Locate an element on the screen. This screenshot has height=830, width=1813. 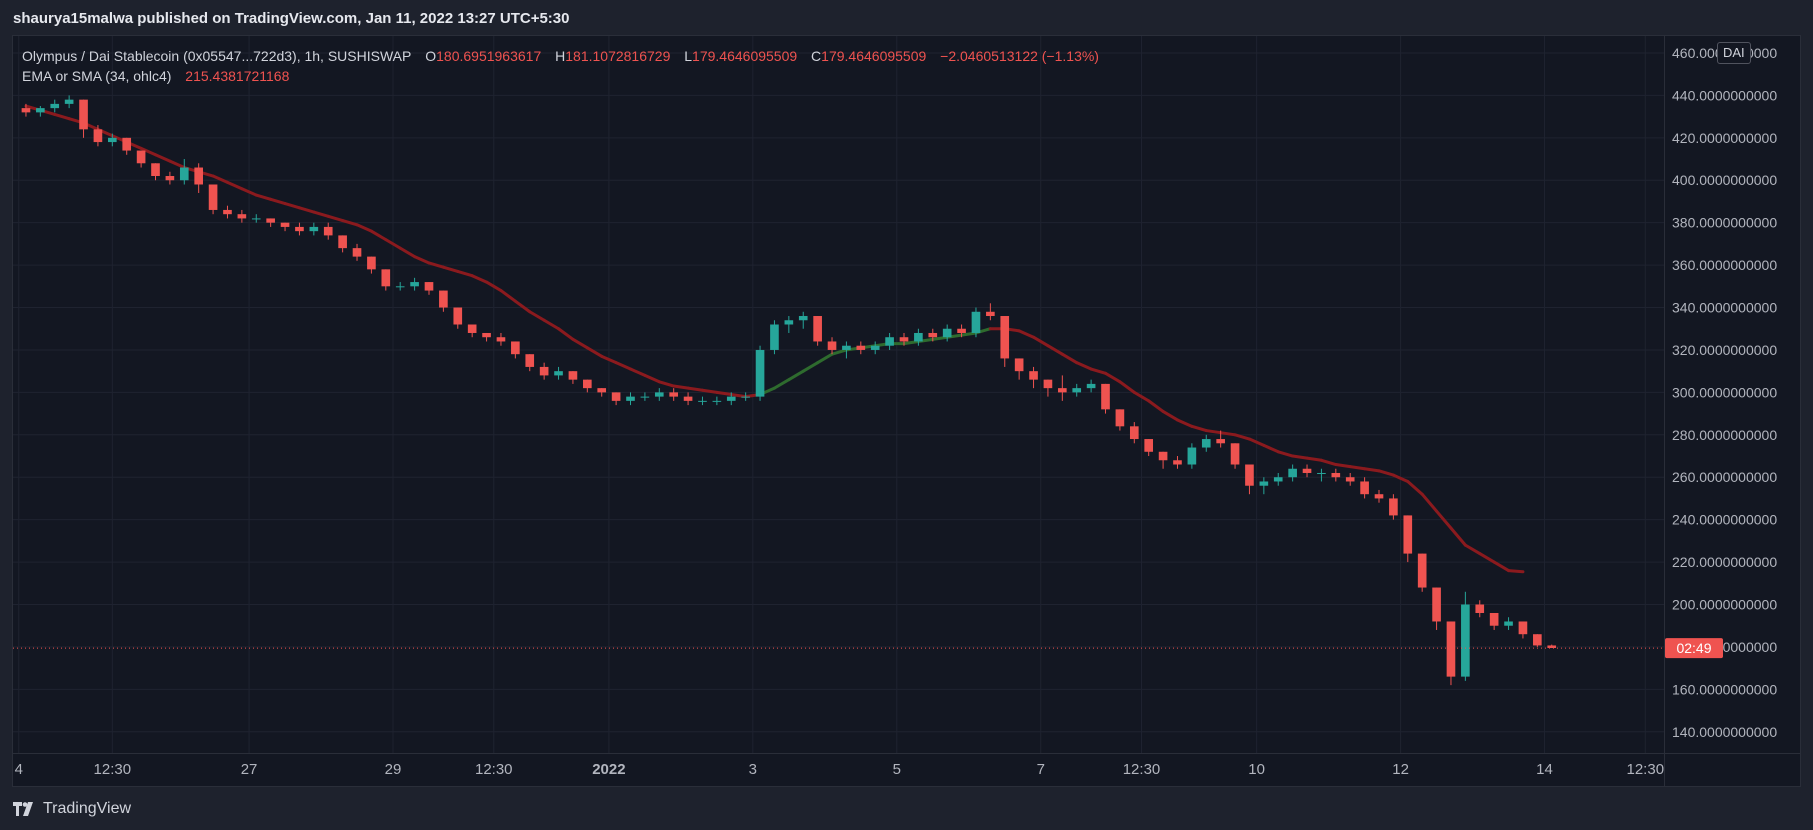
time-tick-label: 14 is located at coordinates (1544, 769).